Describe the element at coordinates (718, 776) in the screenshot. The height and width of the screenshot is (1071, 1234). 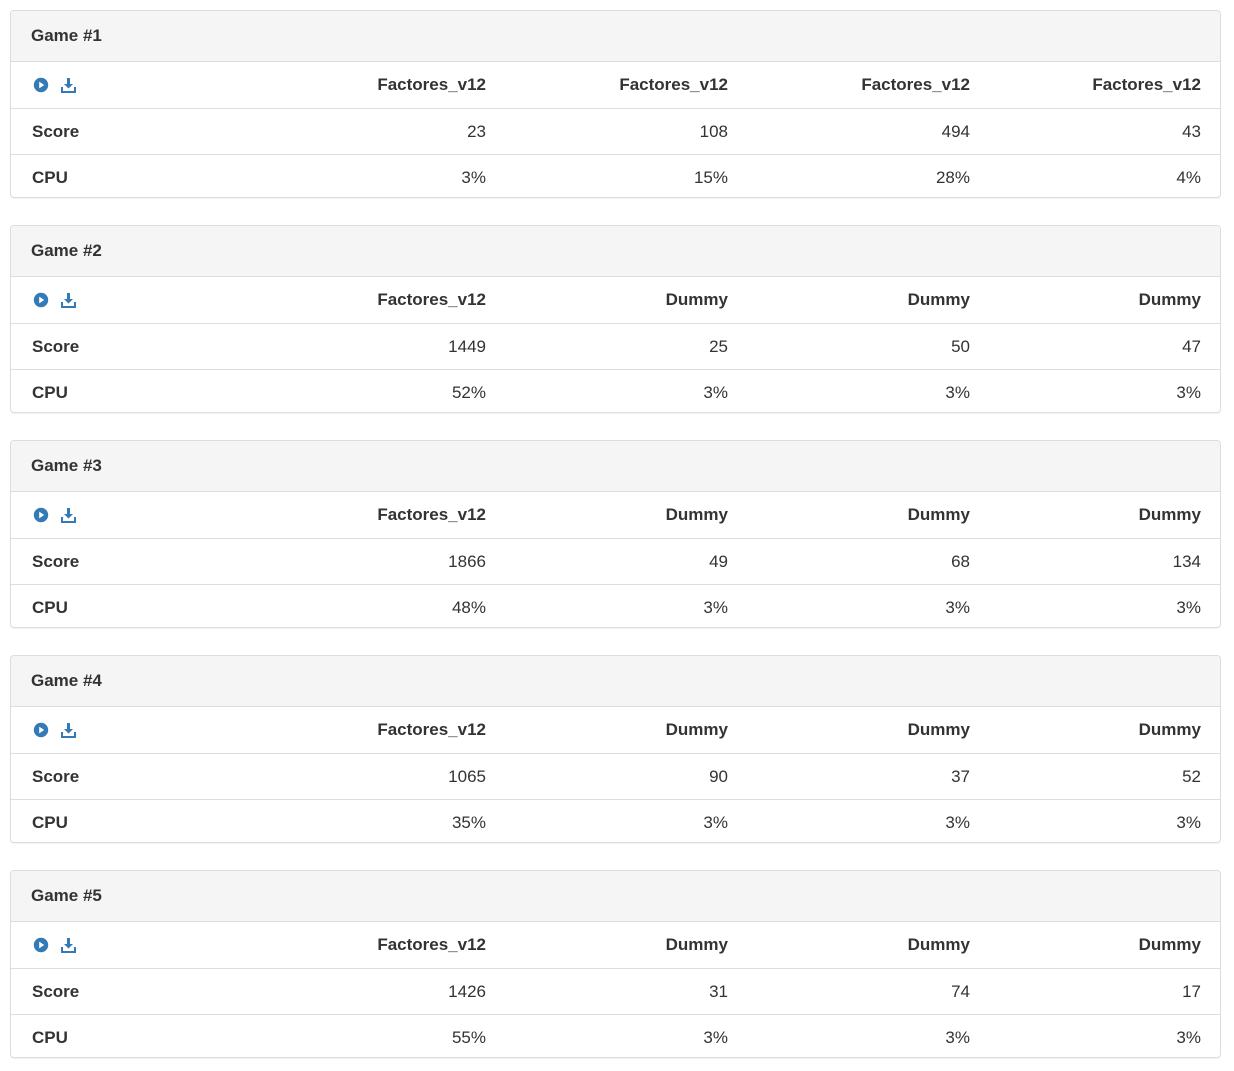
I see `score-value: 90` at that location.